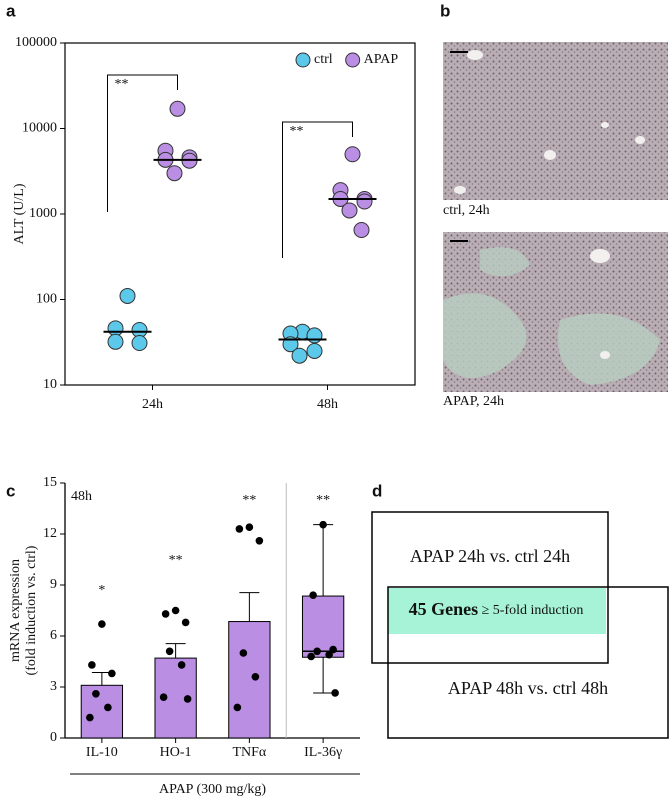 The width and height of the screenshot is (671, 801). Describe the element at coordinates (249, 752) in the screenshot. I see `x-tick-label: TNFα` at that location.